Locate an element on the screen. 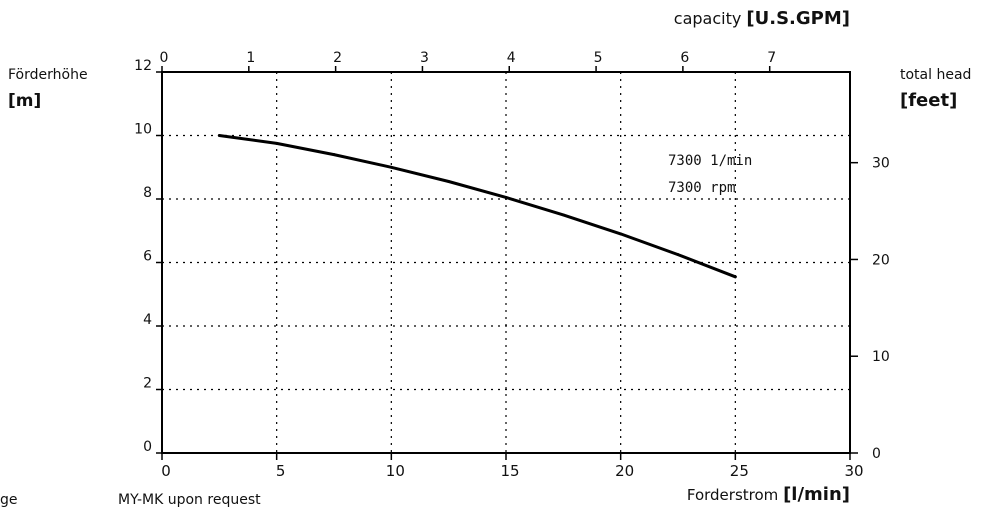 This screenshot has width=998, height=508. x2-tick-label: 3 is located at coordinates (424, 58).